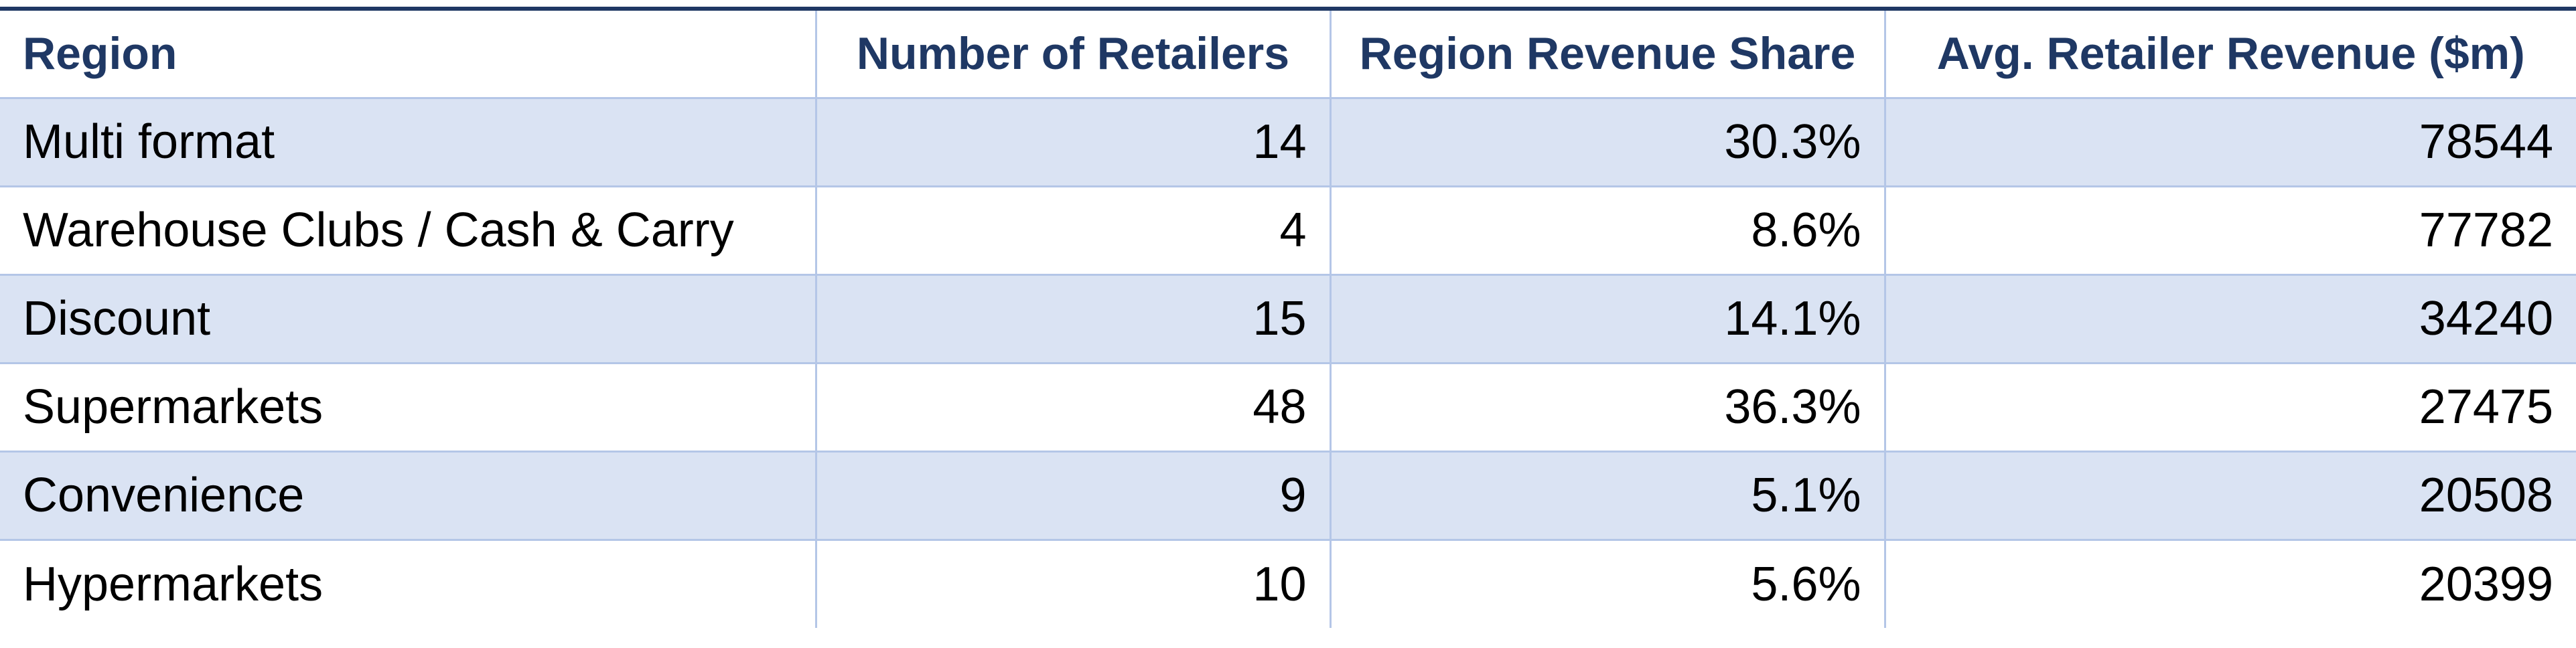 This screenshot has width=2576, height=648. What do you see at coordinates (408, 408) in the screenshot?
I see `cell-region: Supermarkets` at bounding box center [408, 408].